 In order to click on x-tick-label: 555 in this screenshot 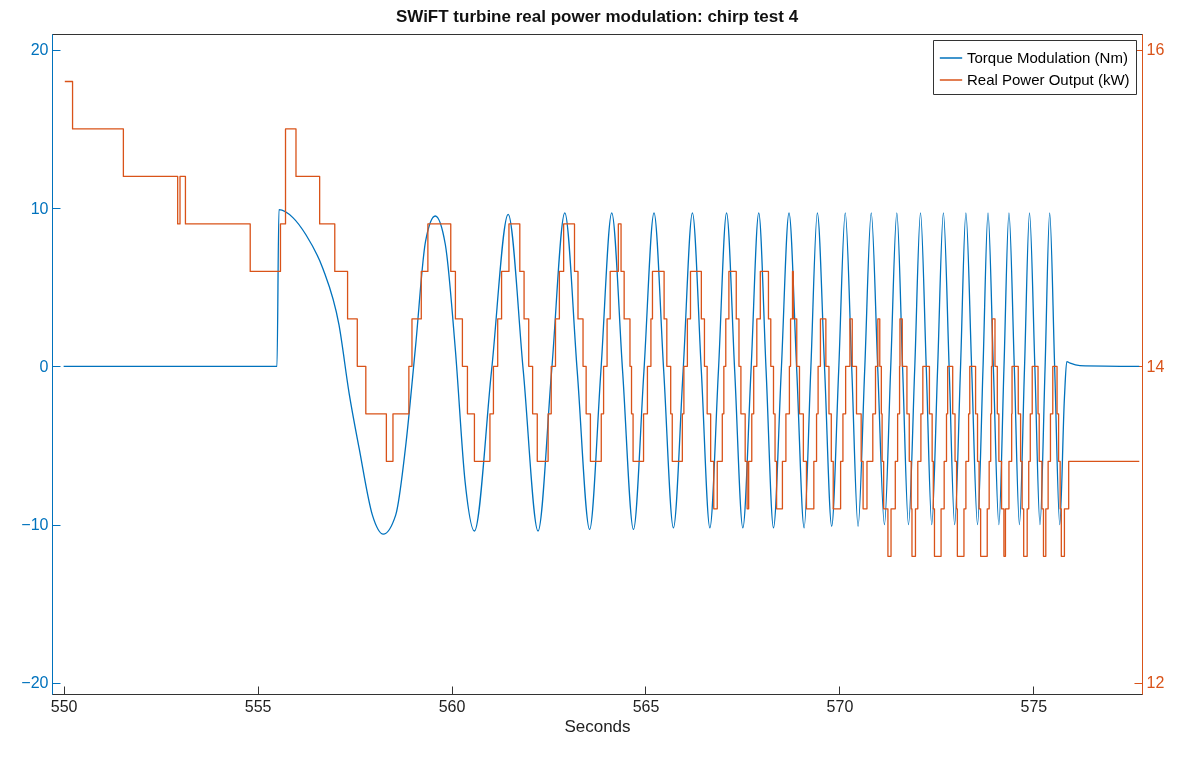, I will do `click(258, 706)`.